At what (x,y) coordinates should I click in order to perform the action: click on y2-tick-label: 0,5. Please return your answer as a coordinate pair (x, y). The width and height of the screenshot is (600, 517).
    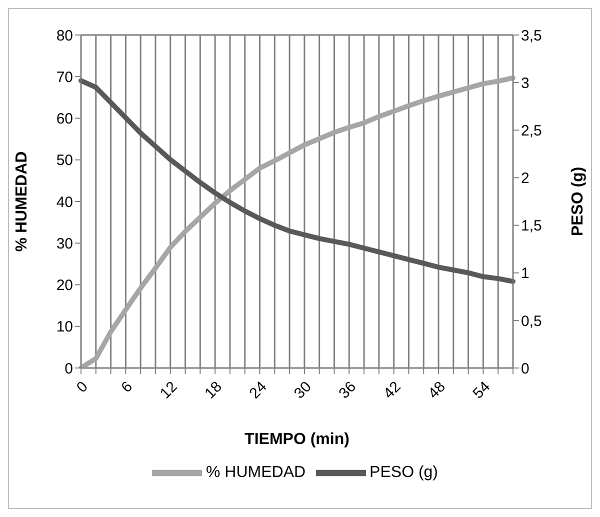
    Looking at the image, I should click on (531, 321).